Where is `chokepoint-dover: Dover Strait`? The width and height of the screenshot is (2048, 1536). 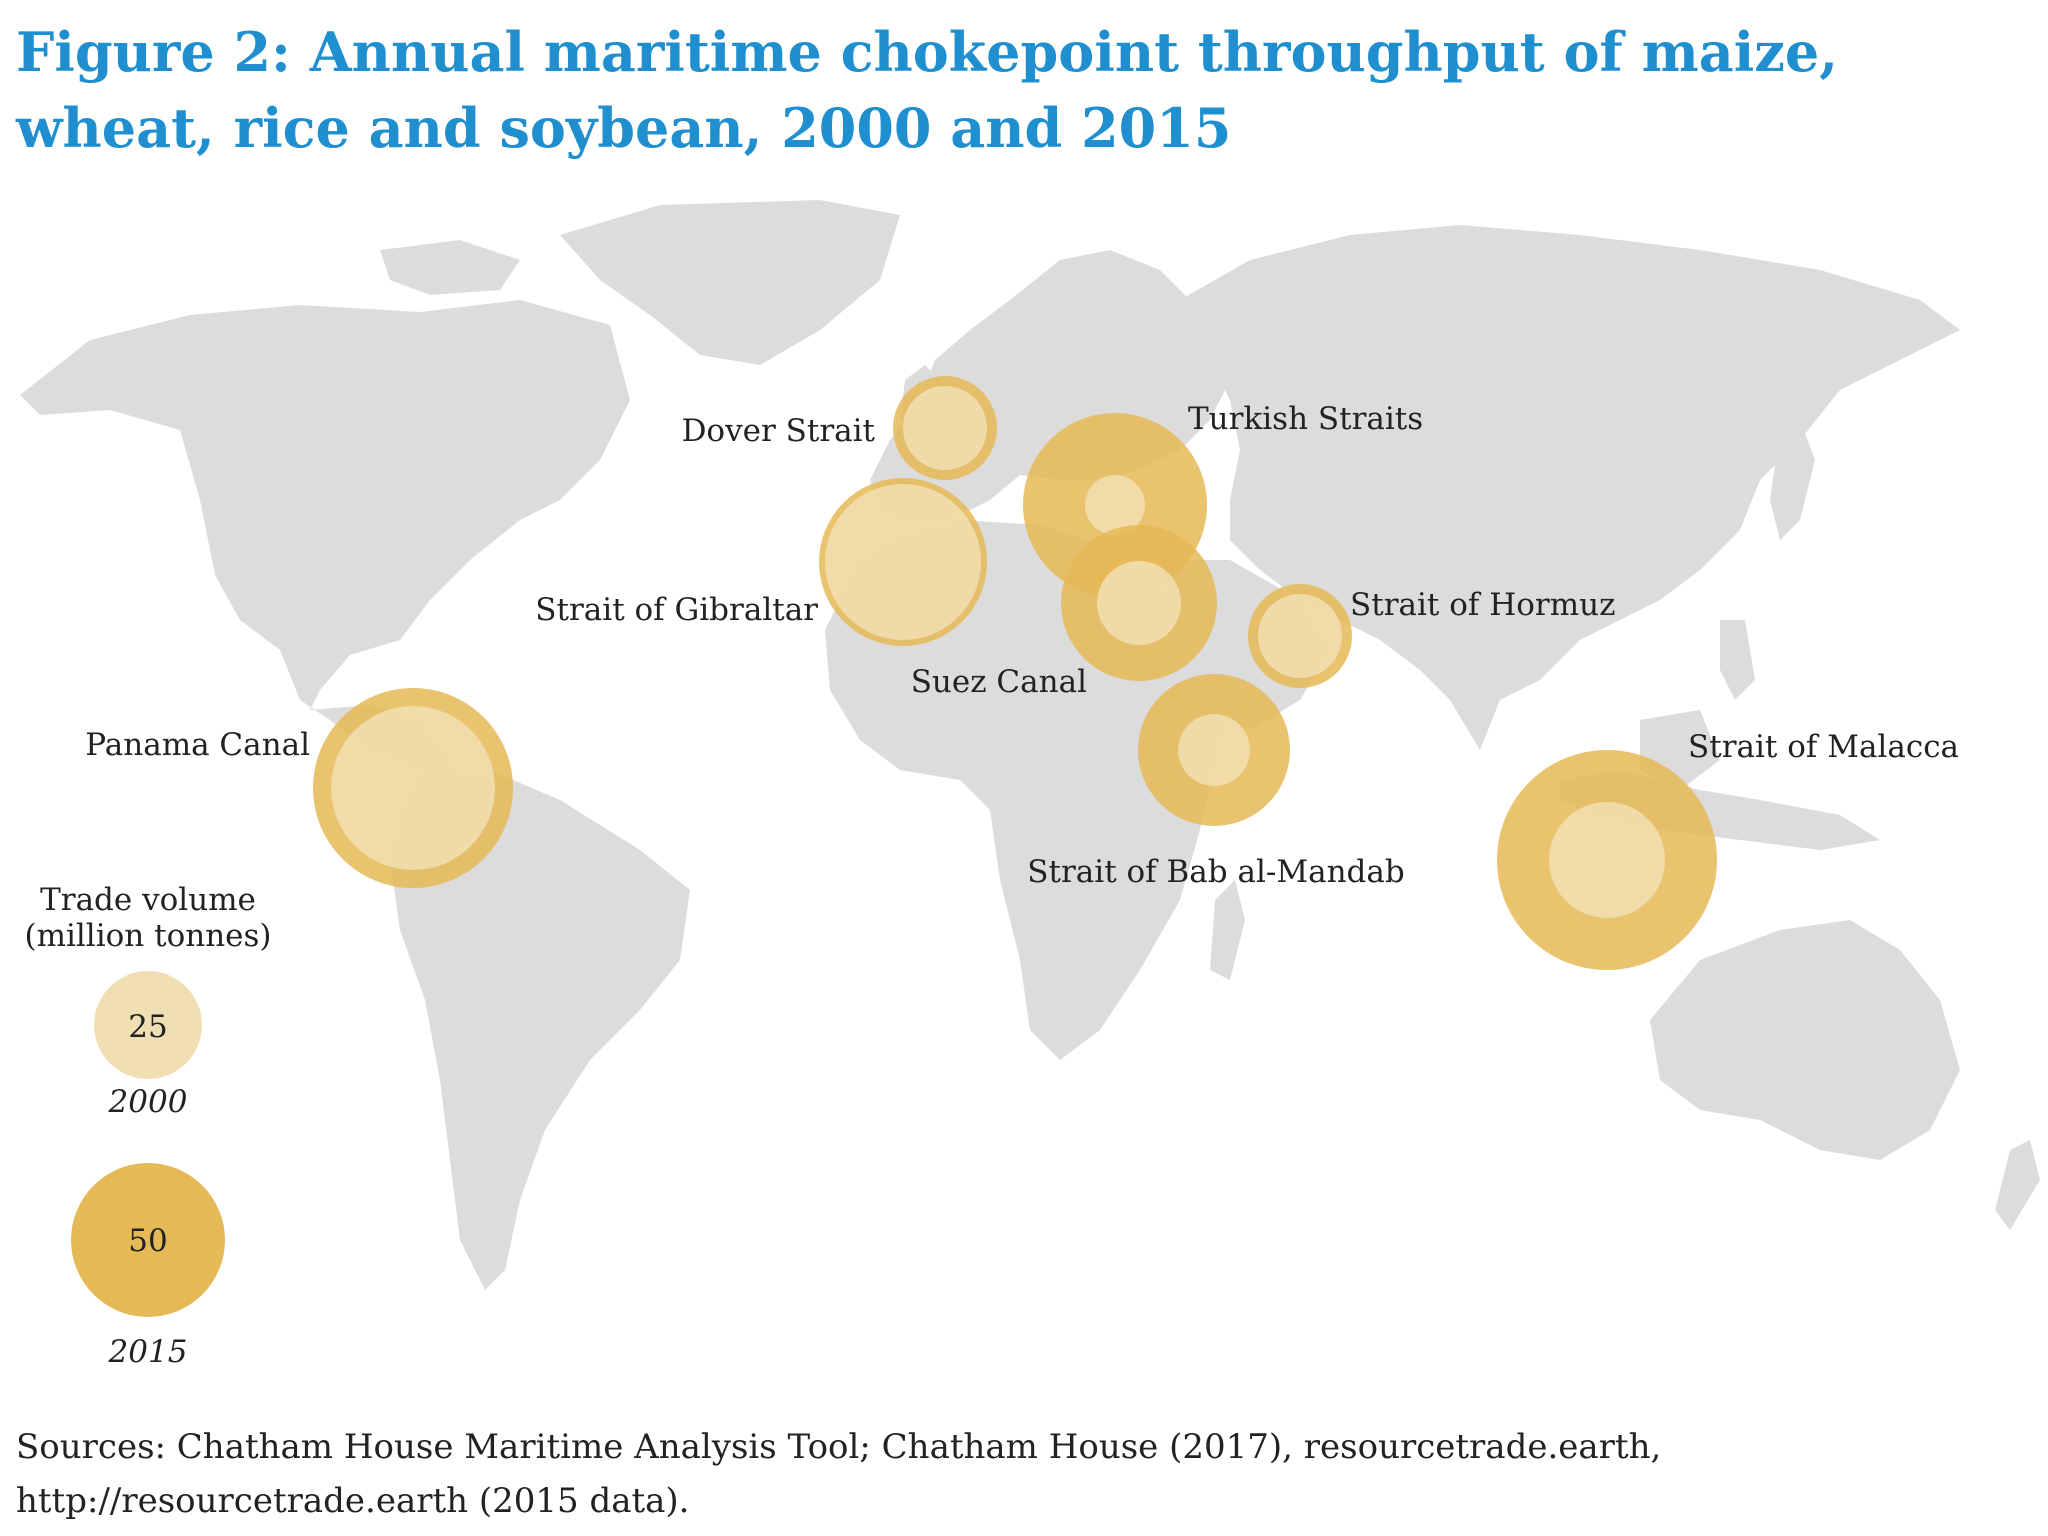
chokepoint-dover: Dover Strait is located at coordinates (839, 428).